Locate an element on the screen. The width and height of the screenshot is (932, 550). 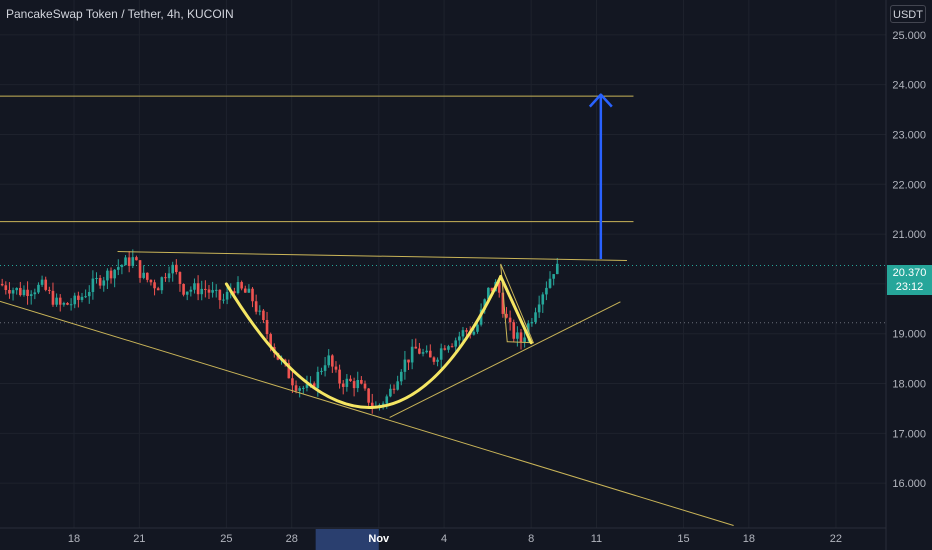
time-axis-label: 18 is located at coordinates (749, 539).